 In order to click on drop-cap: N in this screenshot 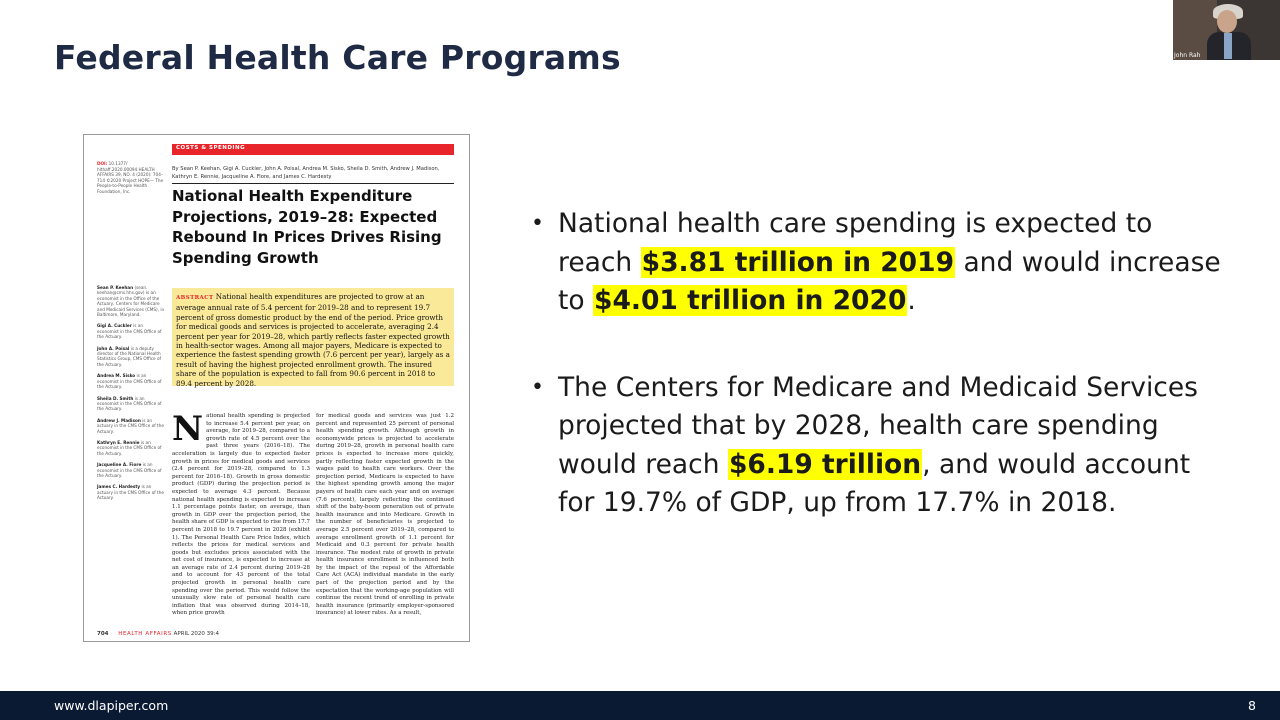, I will do `click(188, 429)`.